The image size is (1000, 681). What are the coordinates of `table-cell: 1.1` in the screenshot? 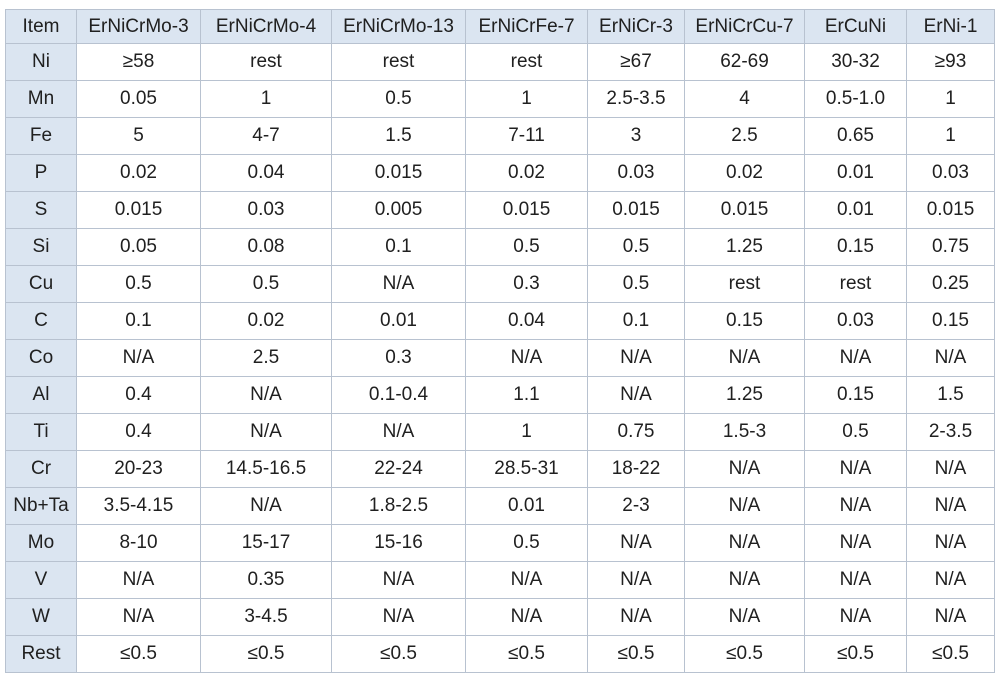 It's located at (526, 395).